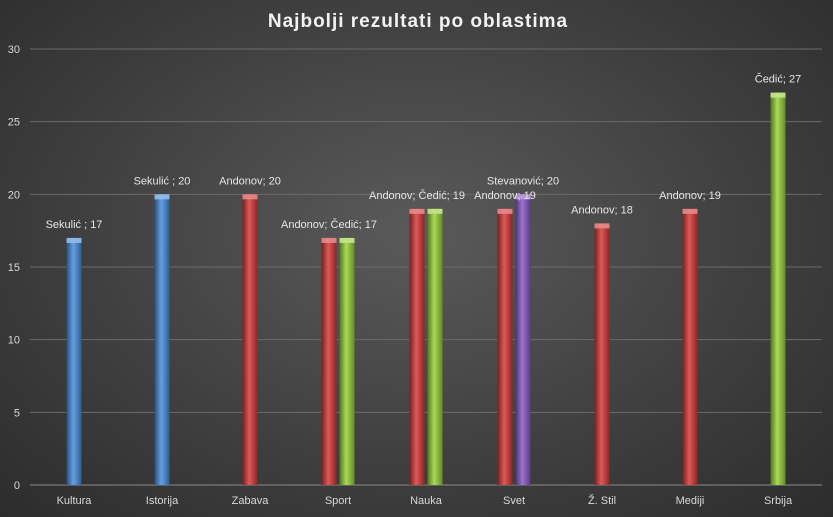 The width and height of the screenshot is (833, 517). What do you see at coordinates (417, 195) in the screenshot?
I see `data-label: Andonov; Čedić; 19` at bounding box center [417, 195].